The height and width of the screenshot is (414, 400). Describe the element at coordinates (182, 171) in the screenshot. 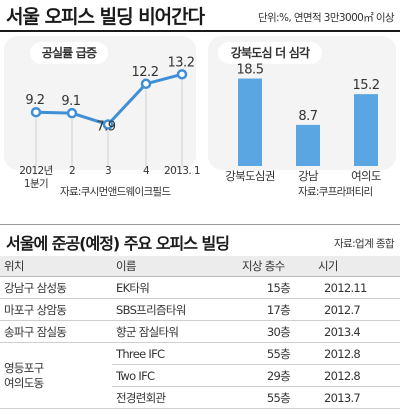

I see `line-x-tick-label: 2013. 1` at that location.